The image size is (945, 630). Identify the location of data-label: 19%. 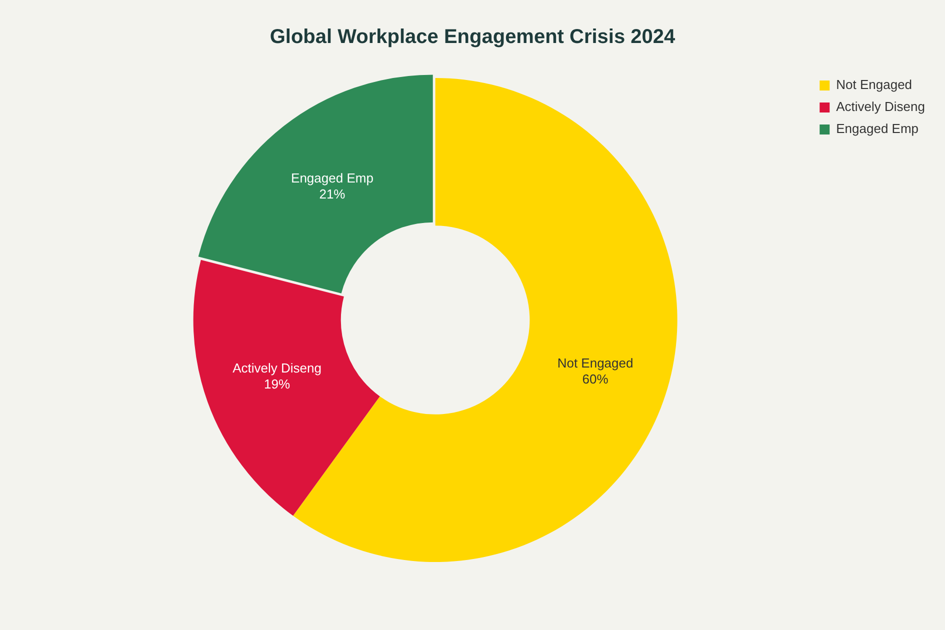
(277, 384).